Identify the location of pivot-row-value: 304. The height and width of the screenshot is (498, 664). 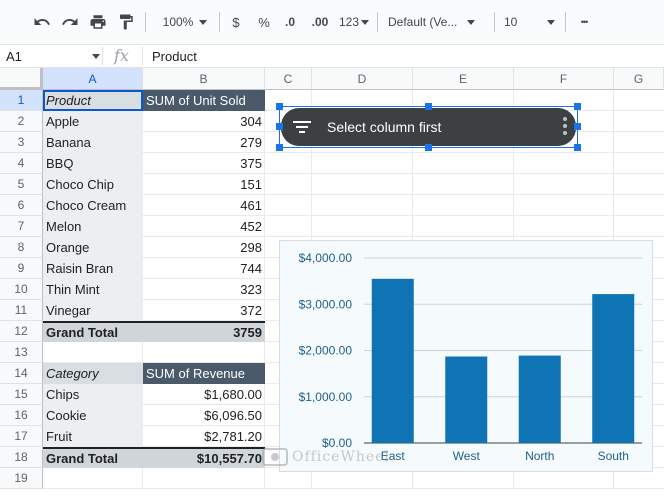
(251, 121).